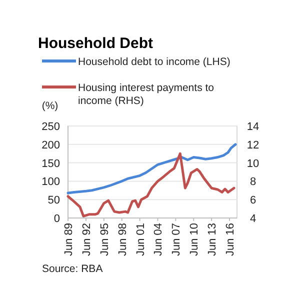  What do you see at coordinates (51, 145) in the screenshot?
I see `y-tick-label: 200` at bounding box center [51, 145].